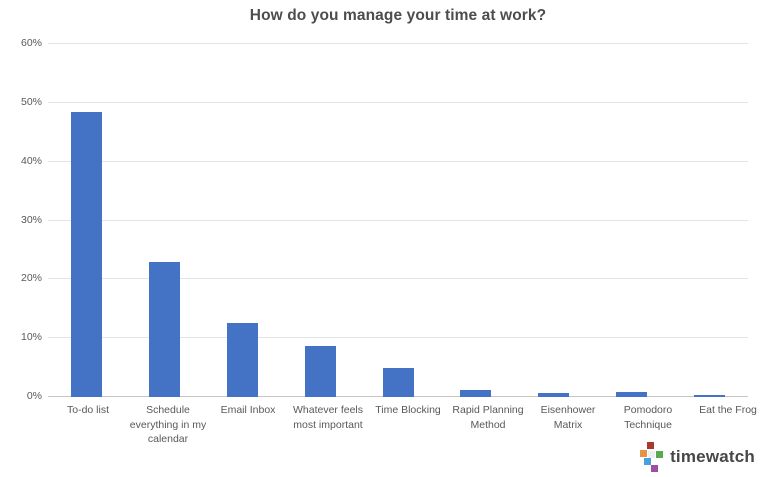  I want to click on purple-square, so click(654, 468).